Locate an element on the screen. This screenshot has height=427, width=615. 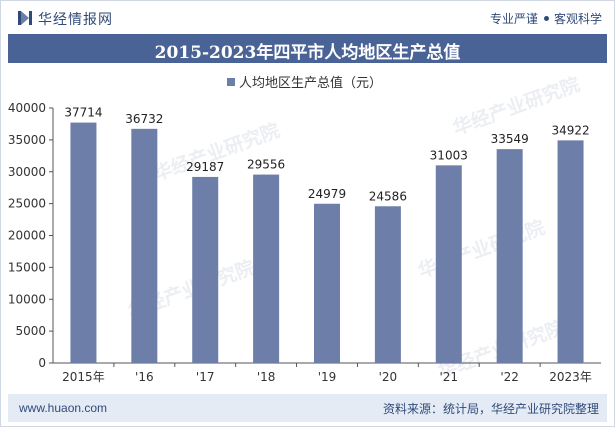
watermark-3: 华经产业研究院 is located at coordinates (481, 249).